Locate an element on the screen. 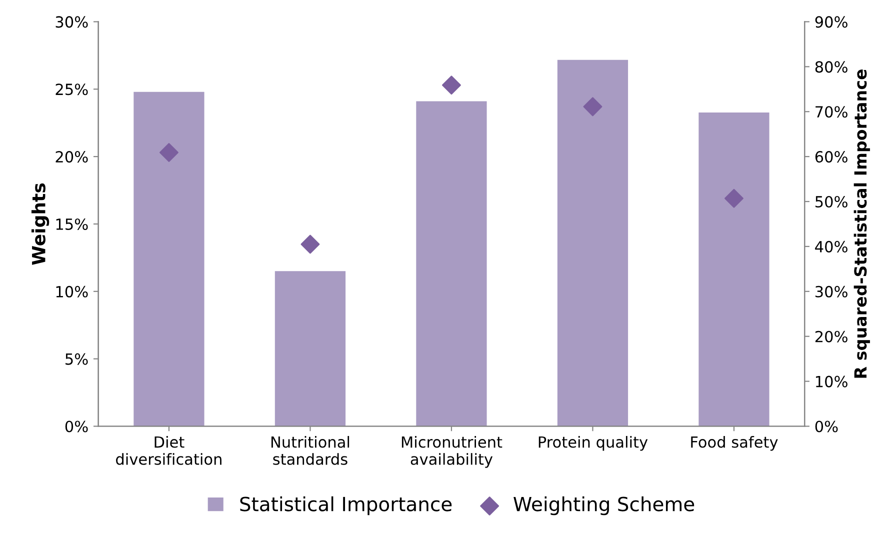 This screenshot has height=543, width=894. y2-tick-label: 60% is located at coordinates (831, 157).